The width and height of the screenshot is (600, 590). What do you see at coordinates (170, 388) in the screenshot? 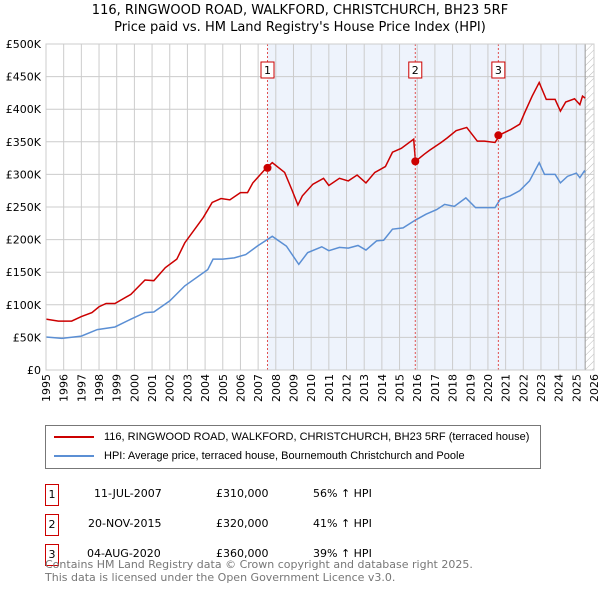
I see `x-tick-label: 2002` at bounding box center [170, 388].